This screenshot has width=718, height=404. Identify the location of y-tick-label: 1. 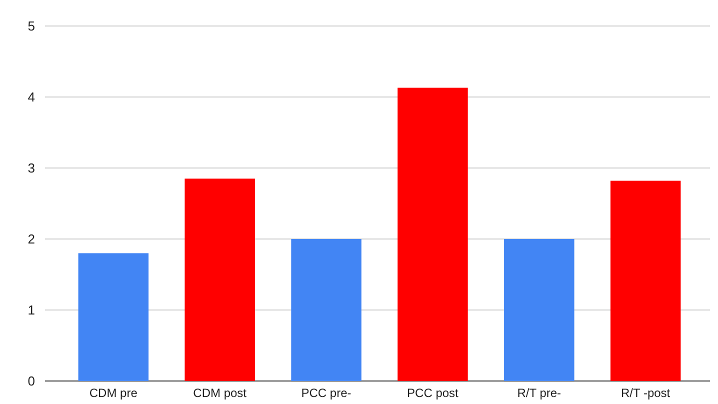
(31, 310).